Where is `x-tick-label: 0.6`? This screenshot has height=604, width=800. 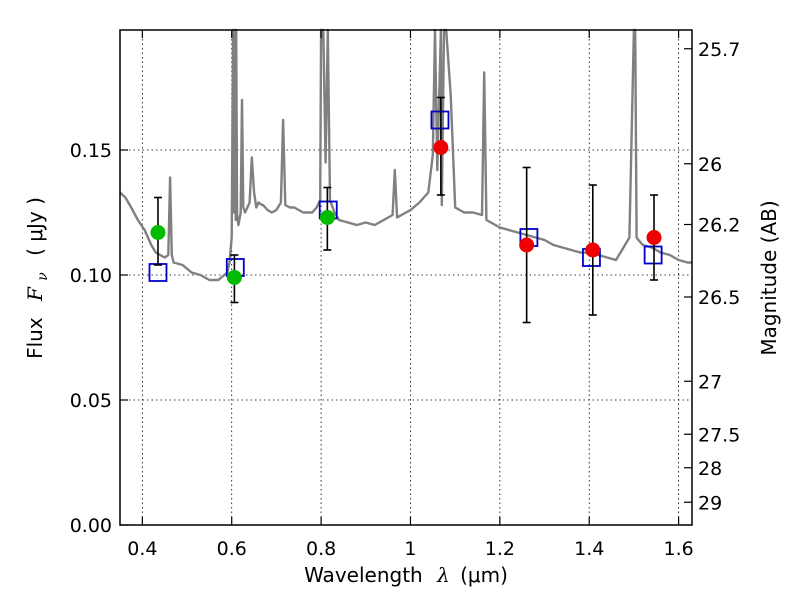 x-tick-label: 0.6 is located at coordinates (232, 549).